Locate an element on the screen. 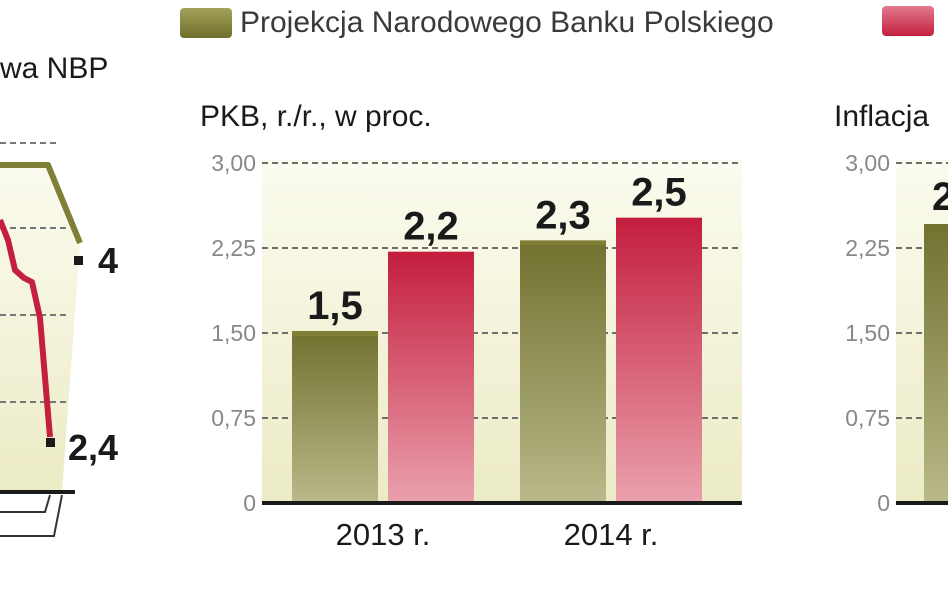 The height and width of the screenshot is (593, 948). inflation-y-tick-label: 3,00 is located at coordinates (867, 163).